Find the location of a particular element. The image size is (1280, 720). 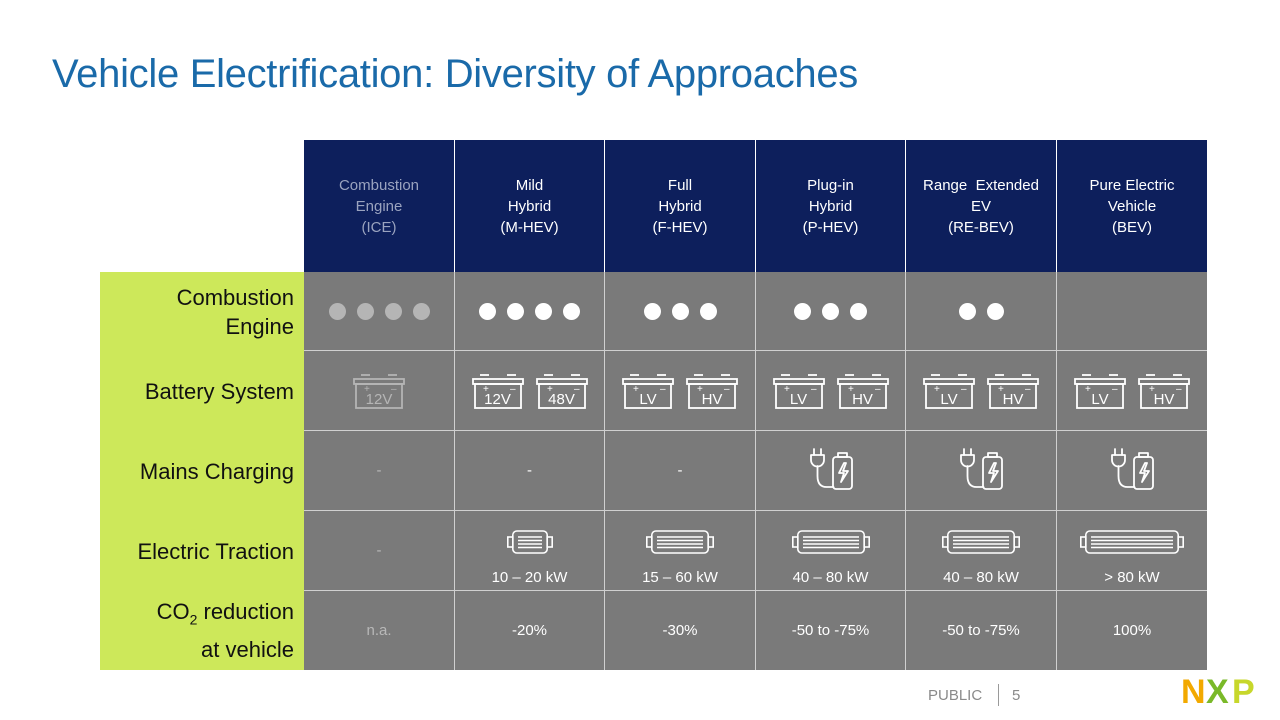

traction-power-value: > 80 kW is located at coordinates (1132, 577).